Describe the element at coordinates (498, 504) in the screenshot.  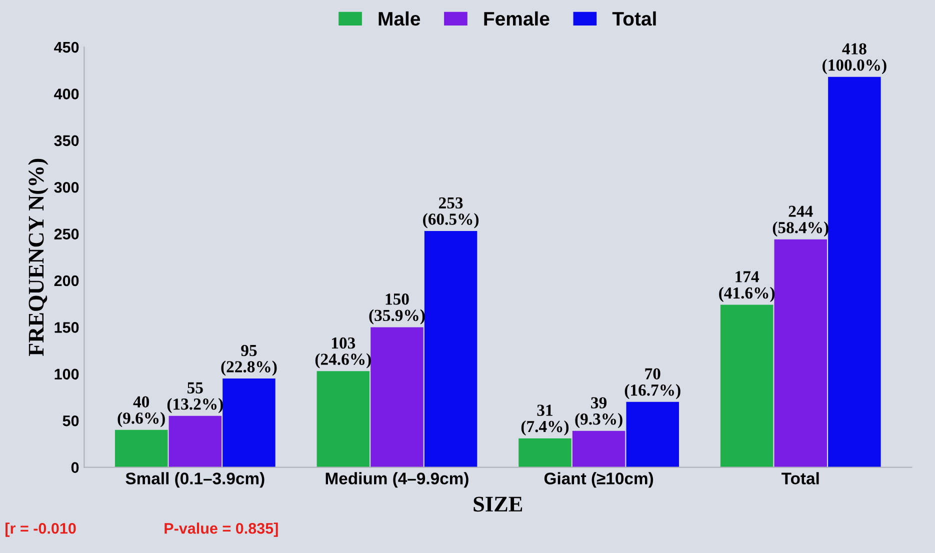
I see `x-axis-title: SIZE` at that location.